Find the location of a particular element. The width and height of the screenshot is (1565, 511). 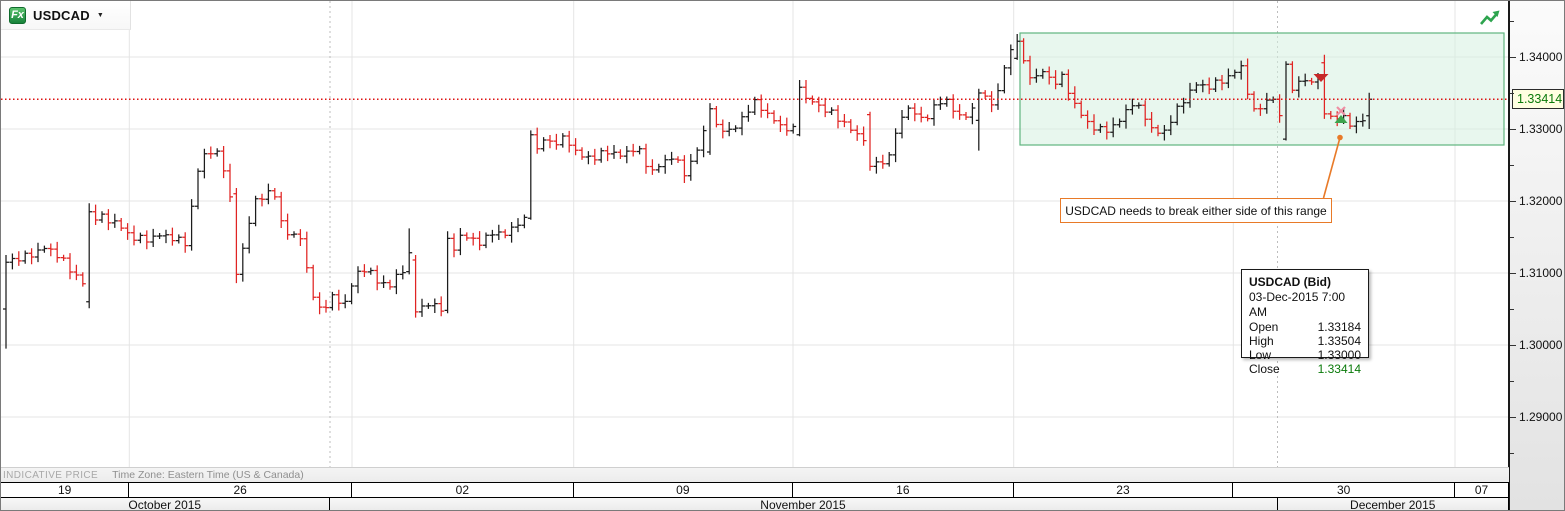

axis-separator is located at coordinates (1509, 255).